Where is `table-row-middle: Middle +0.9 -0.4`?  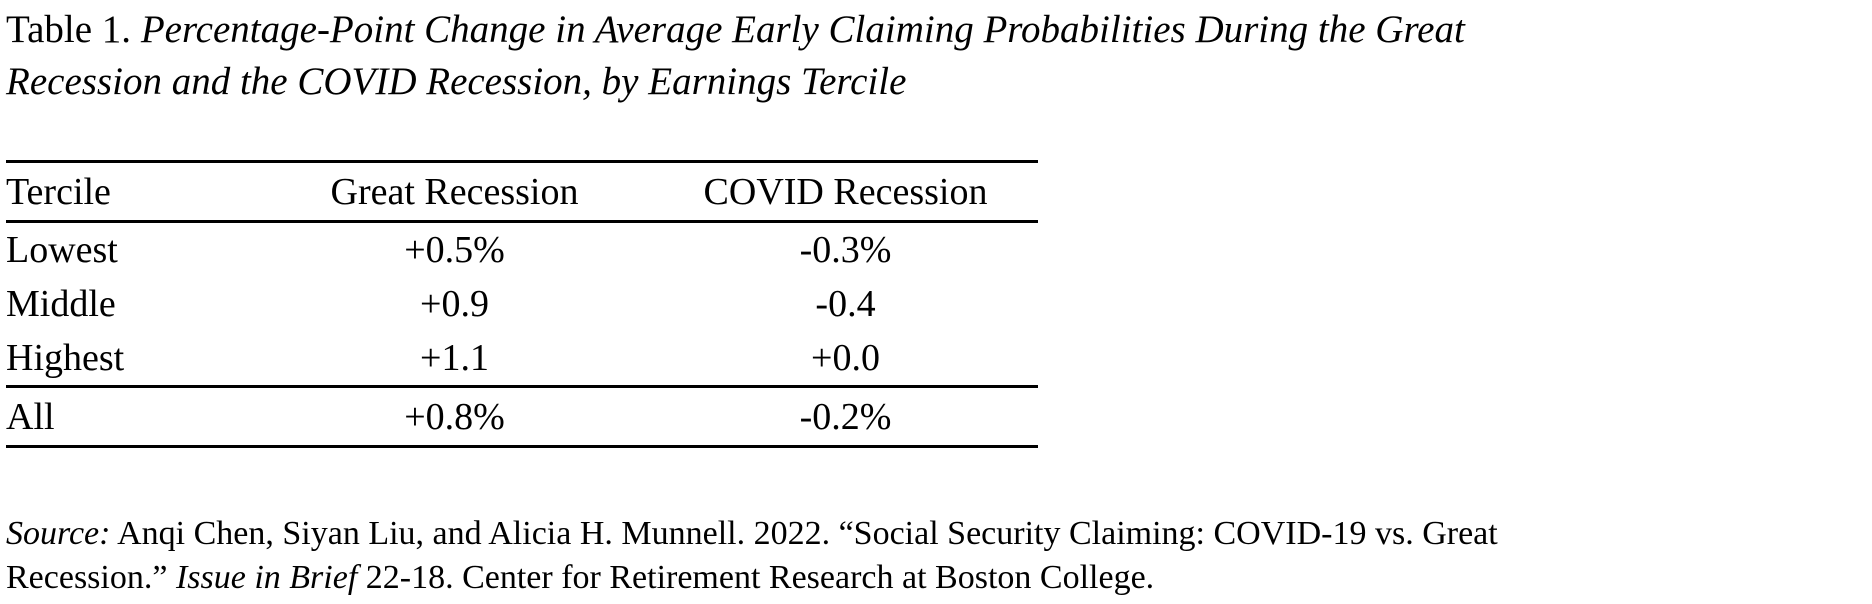
table-row-middle: Middle +0.9 -0.4 is located at coordinates (522, 304).